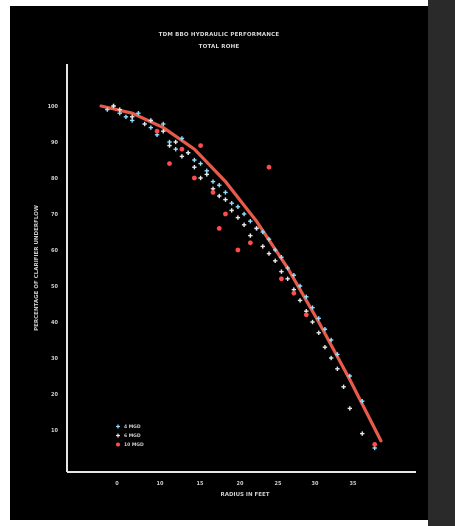  What do you see at coordinates (54, 323) in the screenshot?
I see `y-tick-label: 40` at bounding box center [54, 323].